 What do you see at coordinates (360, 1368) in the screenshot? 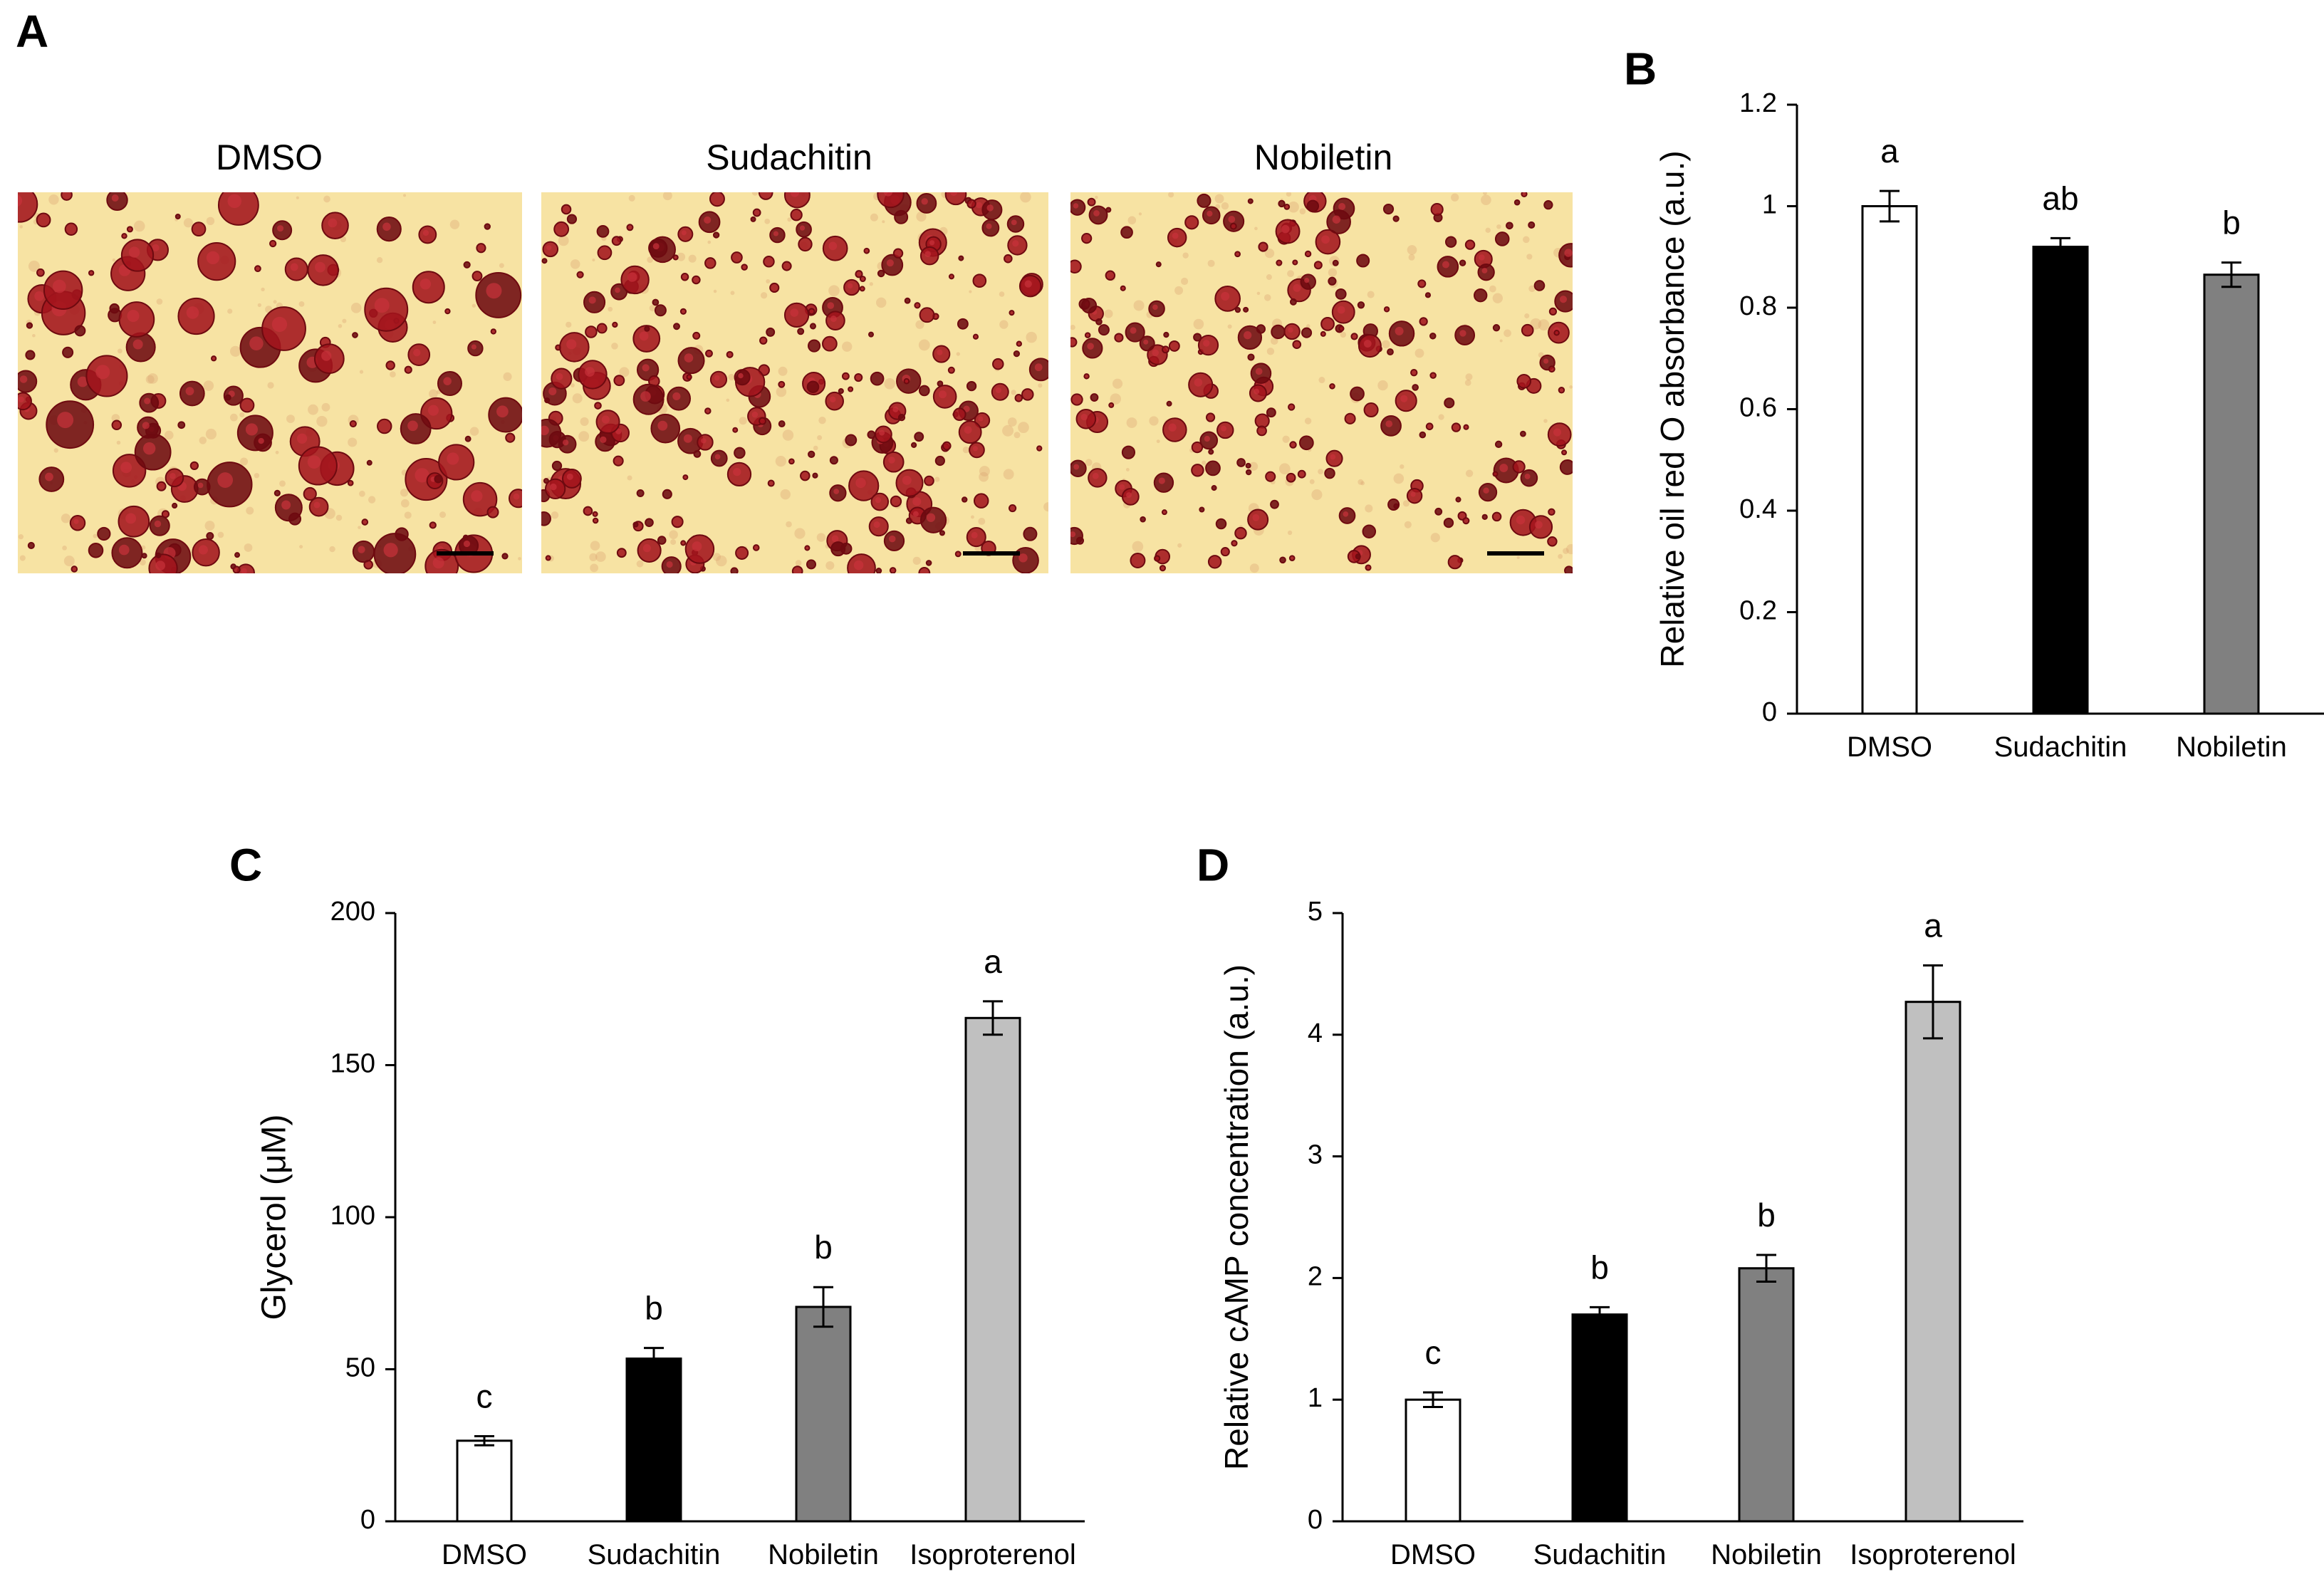
I see `y-tick-label: 50` at bounding box center [360, 1368].